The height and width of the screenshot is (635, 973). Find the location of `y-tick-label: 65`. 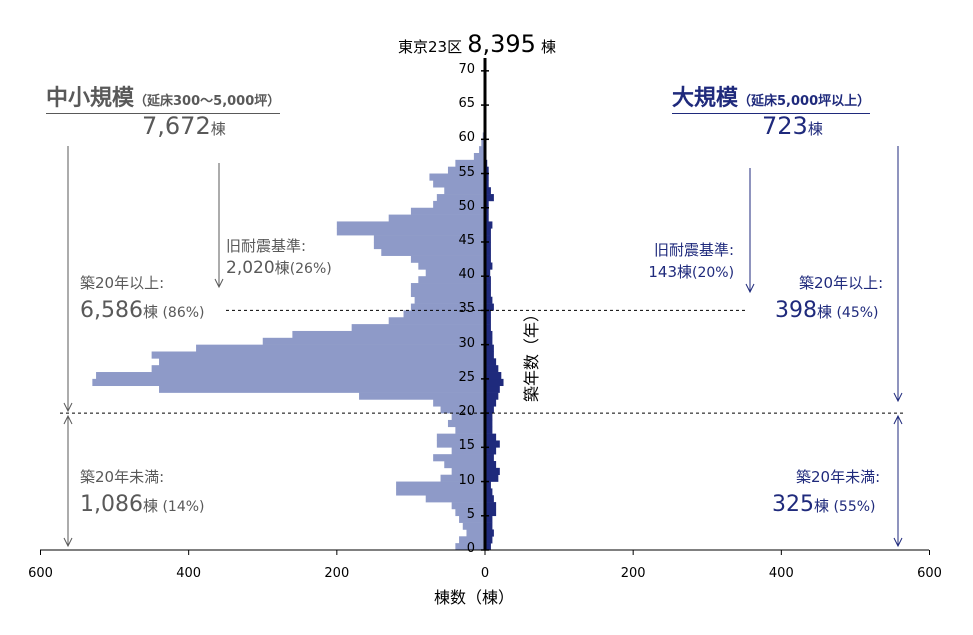

y-tick-label: 65 is located at coordinates (466, 104).